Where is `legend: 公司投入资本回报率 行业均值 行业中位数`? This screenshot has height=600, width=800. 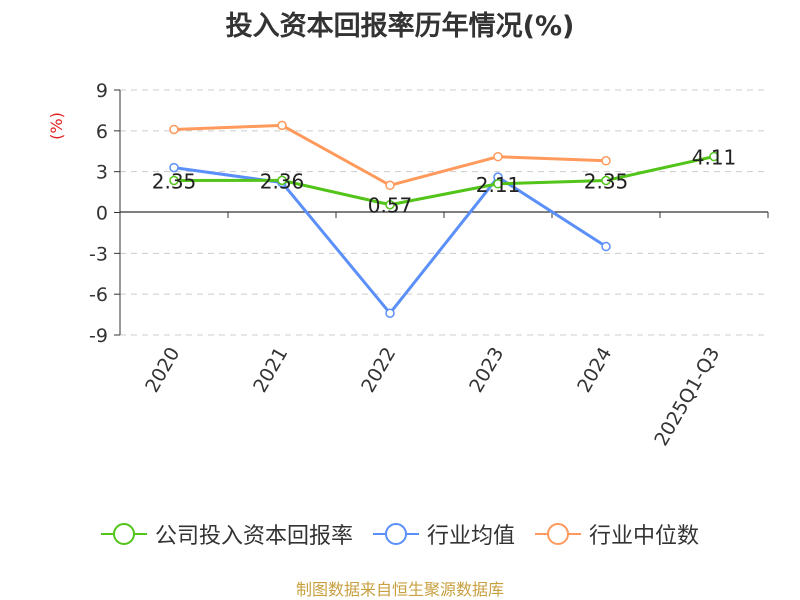 legend: 公司投入资本回报率 行业均值 行业中位数 is located at coordinates (400, 534).